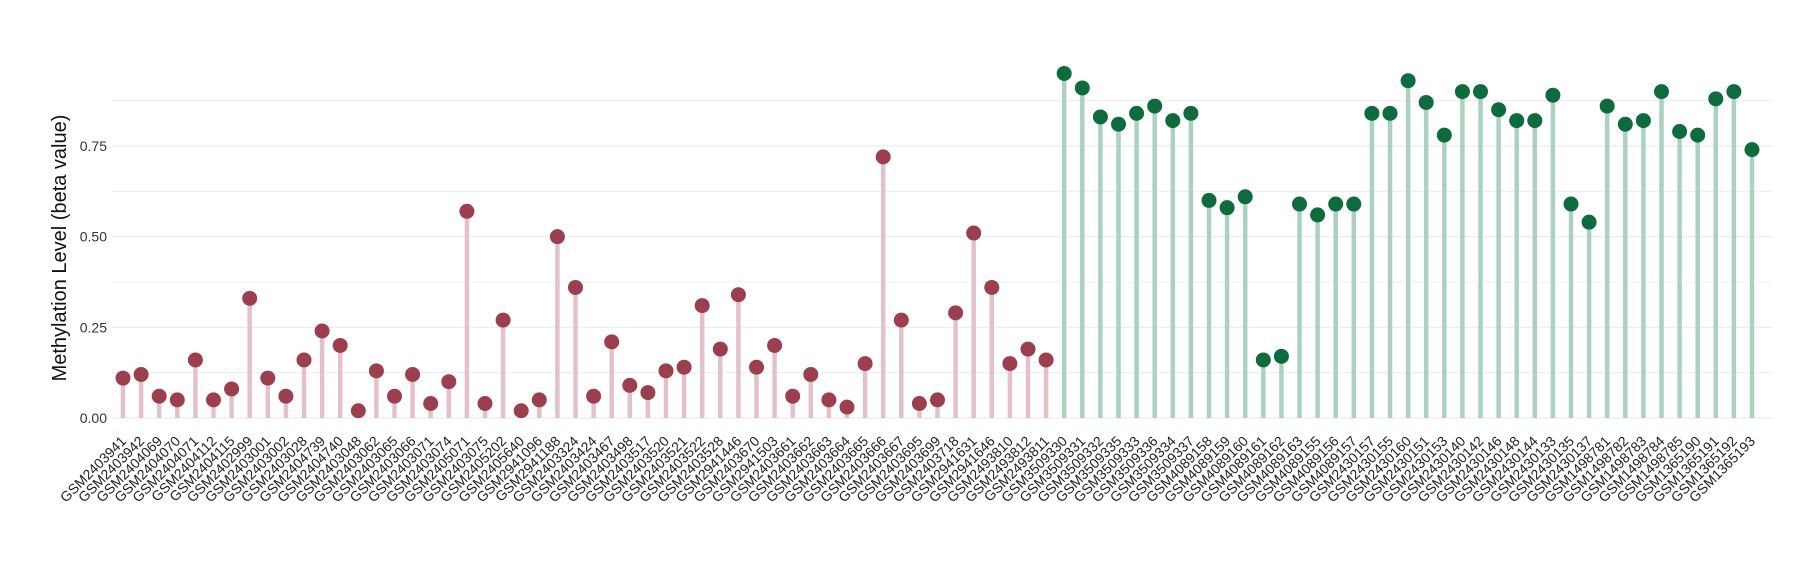  I want to click on point-GSM2430133, so click(1553, 95).